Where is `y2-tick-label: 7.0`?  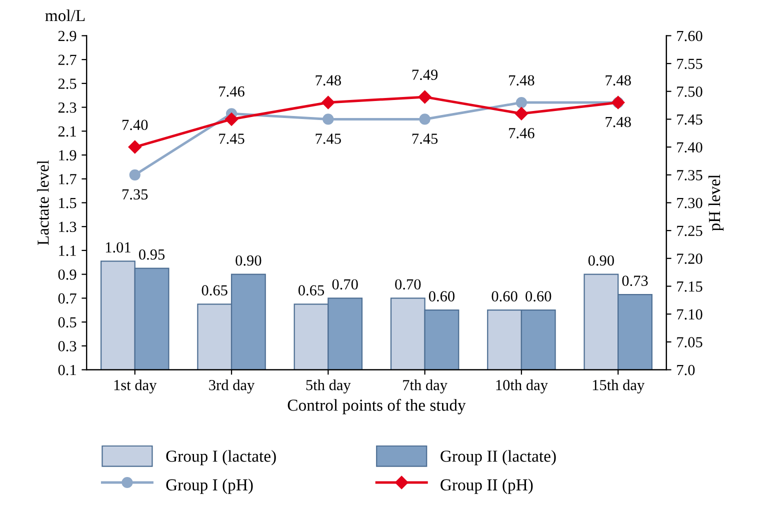
y2-tick-label: 7.0 is located at coordinates (686, 370).